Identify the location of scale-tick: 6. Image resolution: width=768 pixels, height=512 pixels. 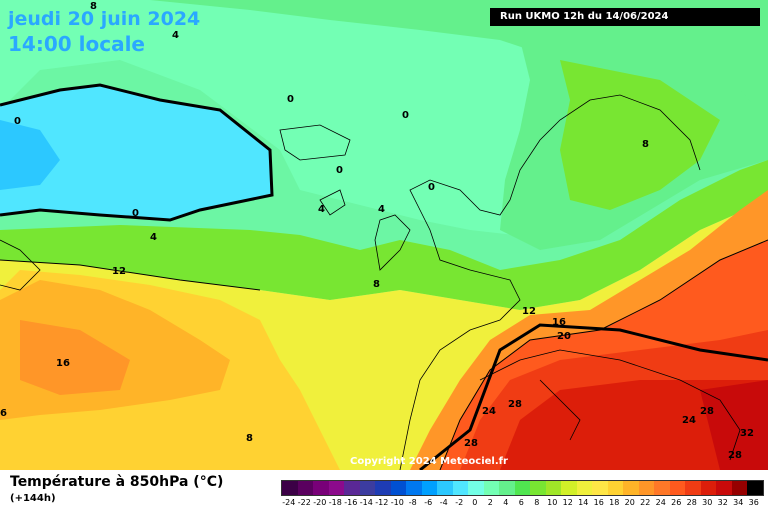
(521, 502).